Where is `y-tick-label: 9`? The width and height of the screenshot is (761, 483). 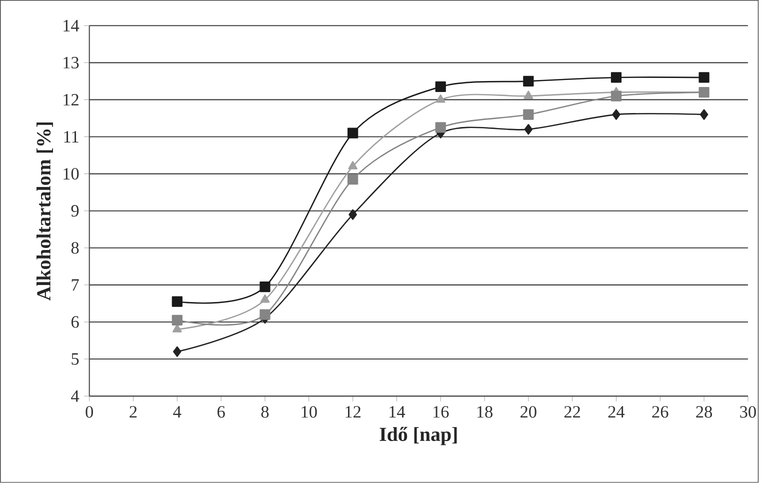 y-tick-label: 9 is located at coordinates (75, 211).